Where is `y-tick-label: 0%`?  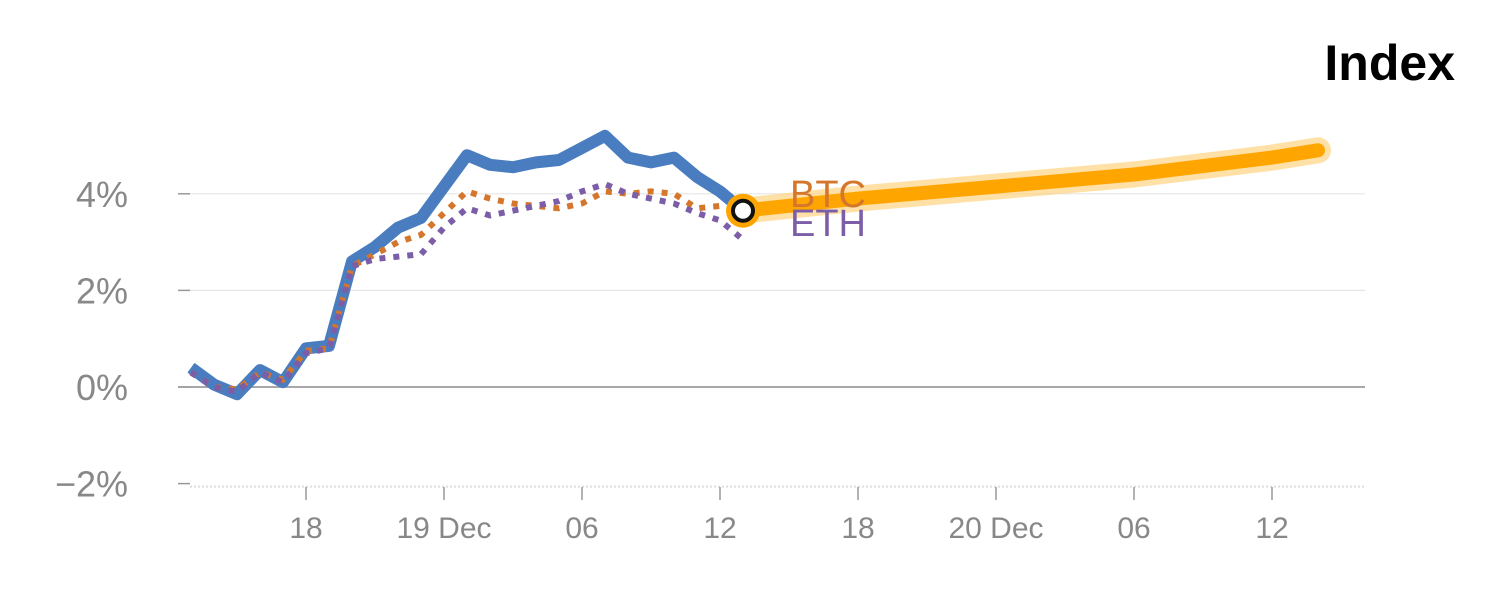 y-tick-label: 0% is located at coordinates (102, 387).